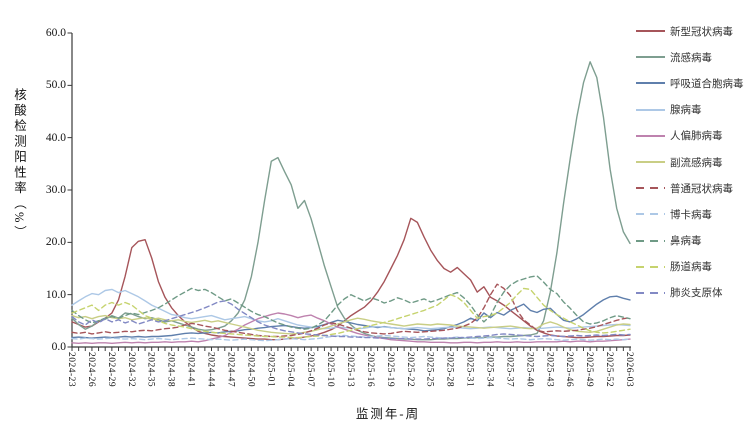 The width and height of the screenshot is (747, 430). Describe the element at coordinates (650, 135) in the screenshot. I see `legend-swatch-hmpv` at that location.